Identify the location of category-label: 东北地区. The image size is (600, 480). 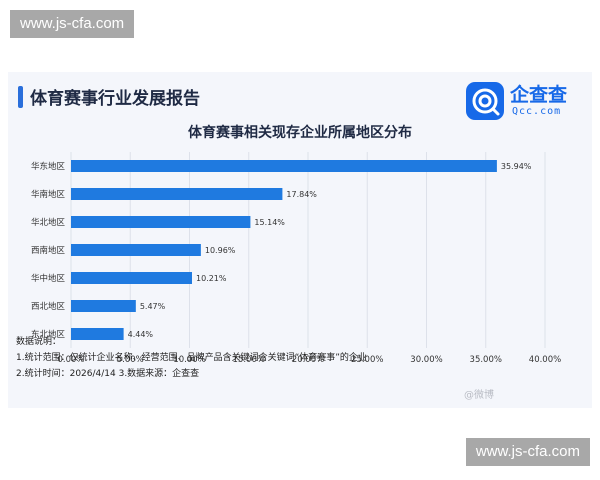
(48, 334).